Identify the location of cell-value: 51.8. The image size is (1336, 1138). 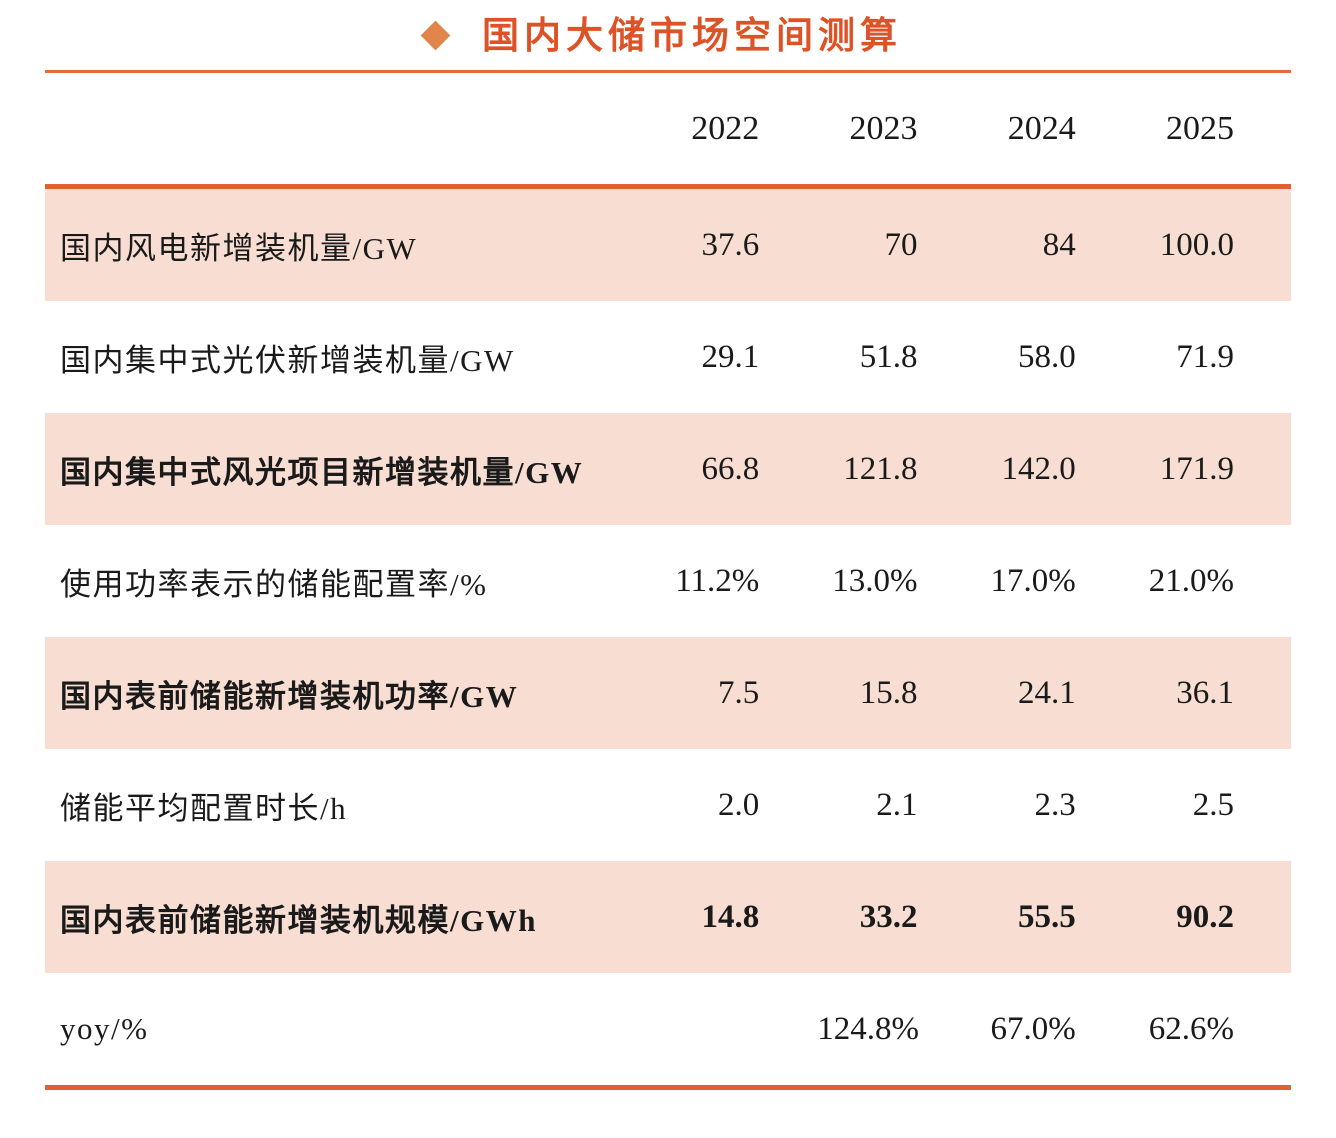
(888, 356).